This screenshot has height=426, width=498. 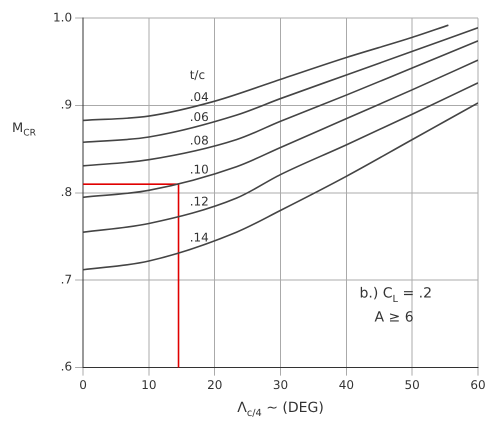 I want to click on x-tick-label: 50, so click(x=412, y=385).